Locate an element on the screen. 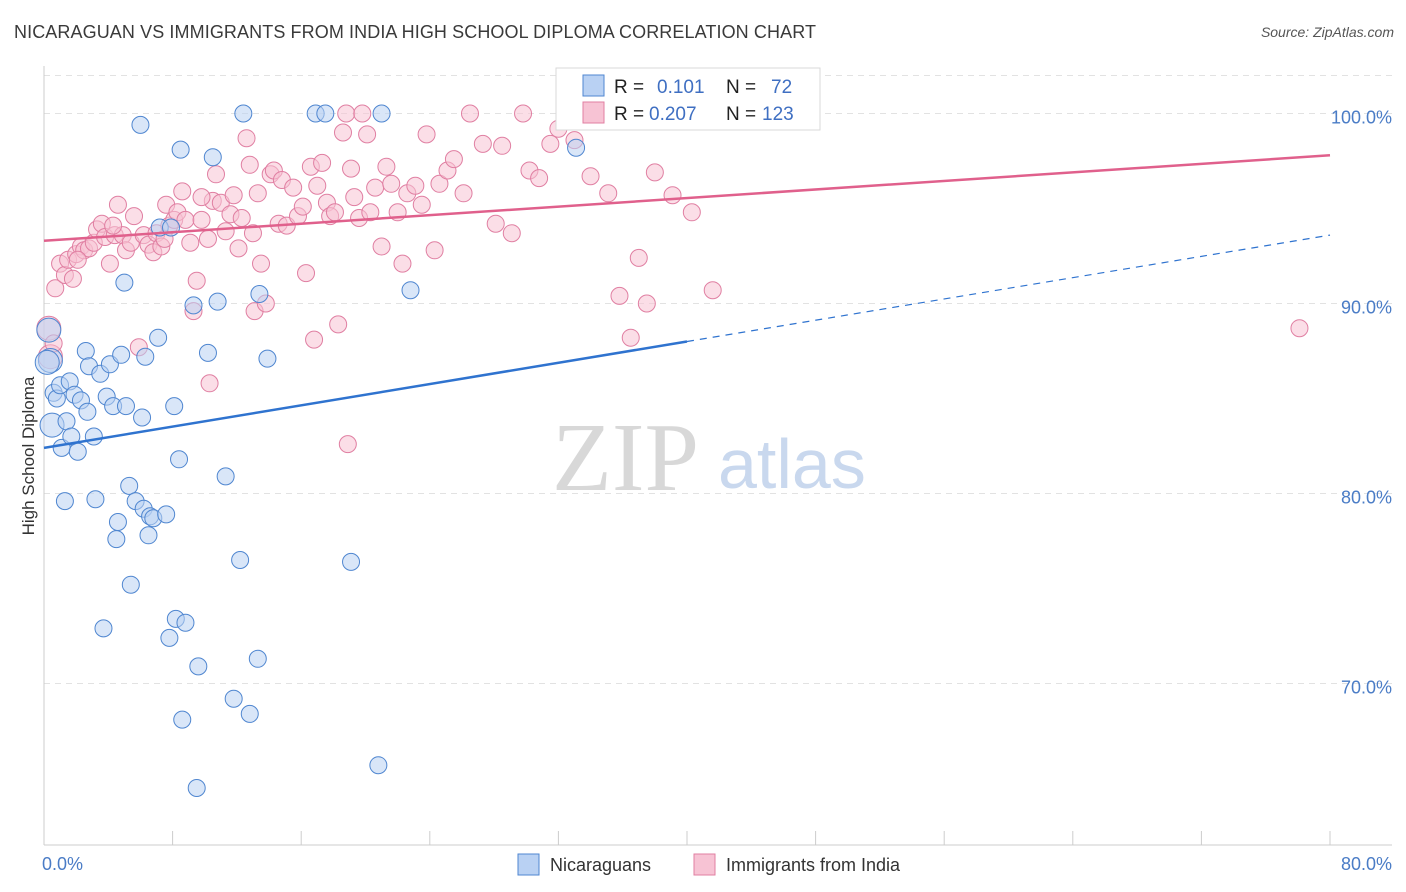 The width and height of the screenshot is (1406, 892). stats-r-value-2: 0.207 is located at coordinates (673, 114).